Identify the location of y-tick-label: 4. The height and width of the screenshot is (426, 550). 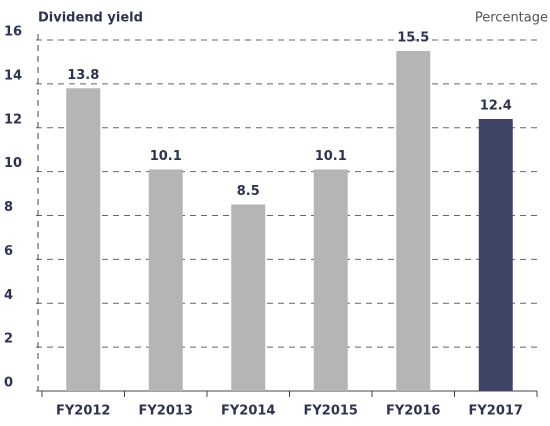
(8, 295).